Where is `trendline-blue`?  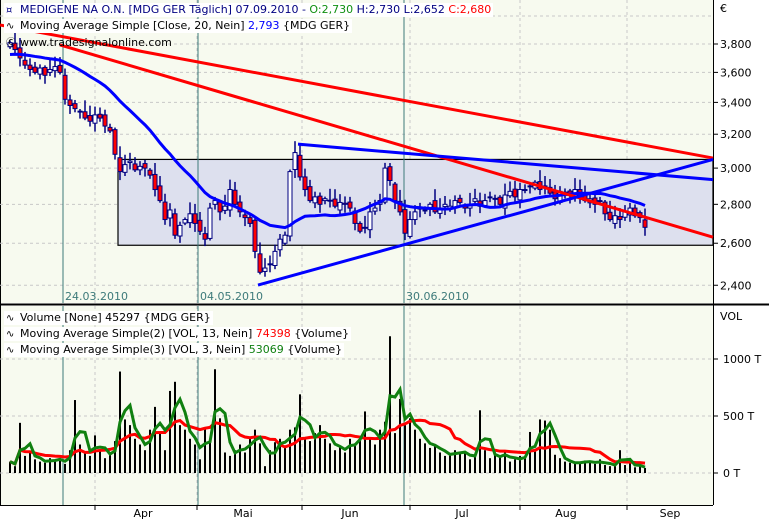
trendline-blue is located at coordinates (505, 162).